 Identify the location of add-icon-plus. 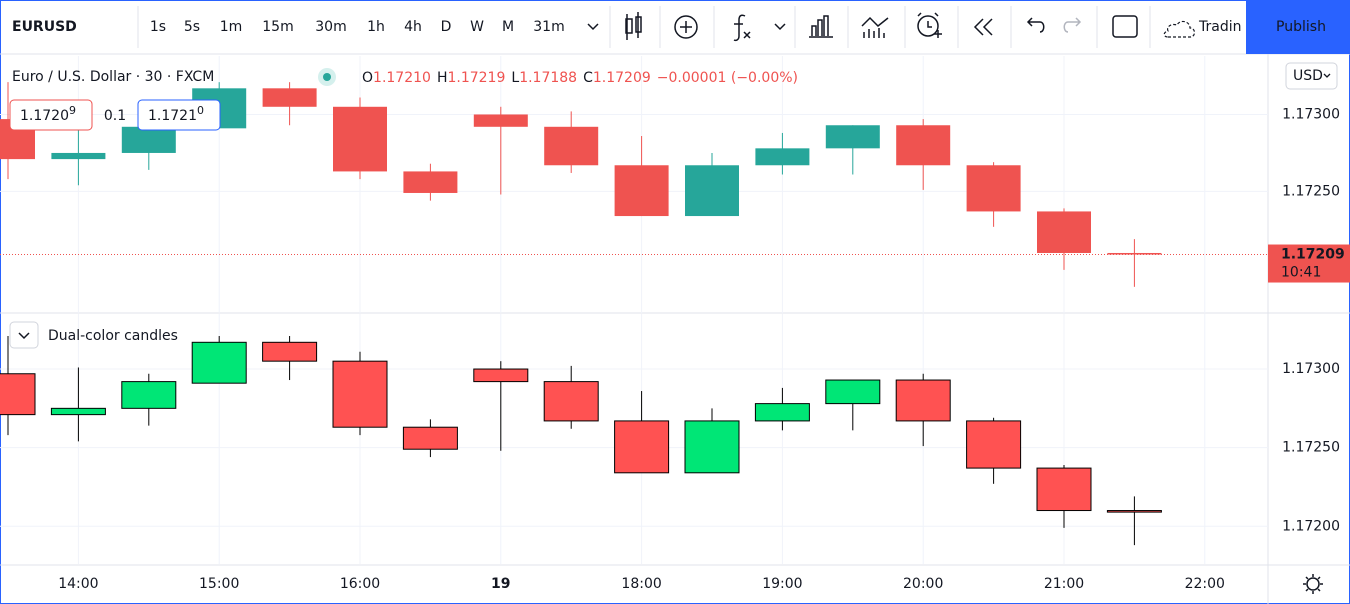
(686, 27).